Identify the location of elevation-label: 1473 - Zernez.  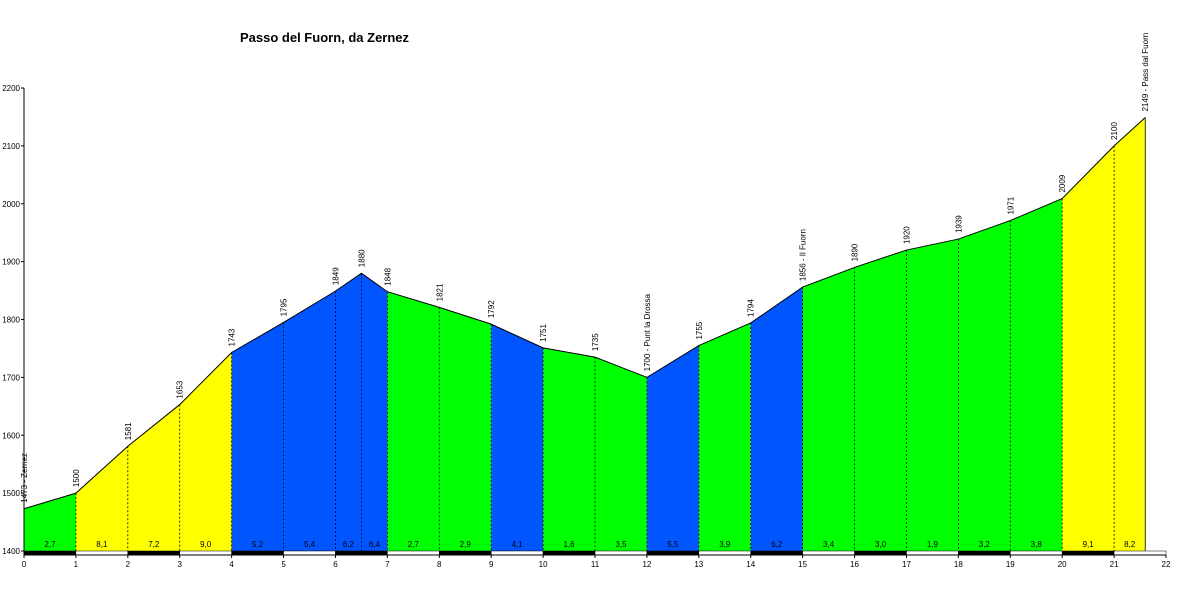
(24, 478).